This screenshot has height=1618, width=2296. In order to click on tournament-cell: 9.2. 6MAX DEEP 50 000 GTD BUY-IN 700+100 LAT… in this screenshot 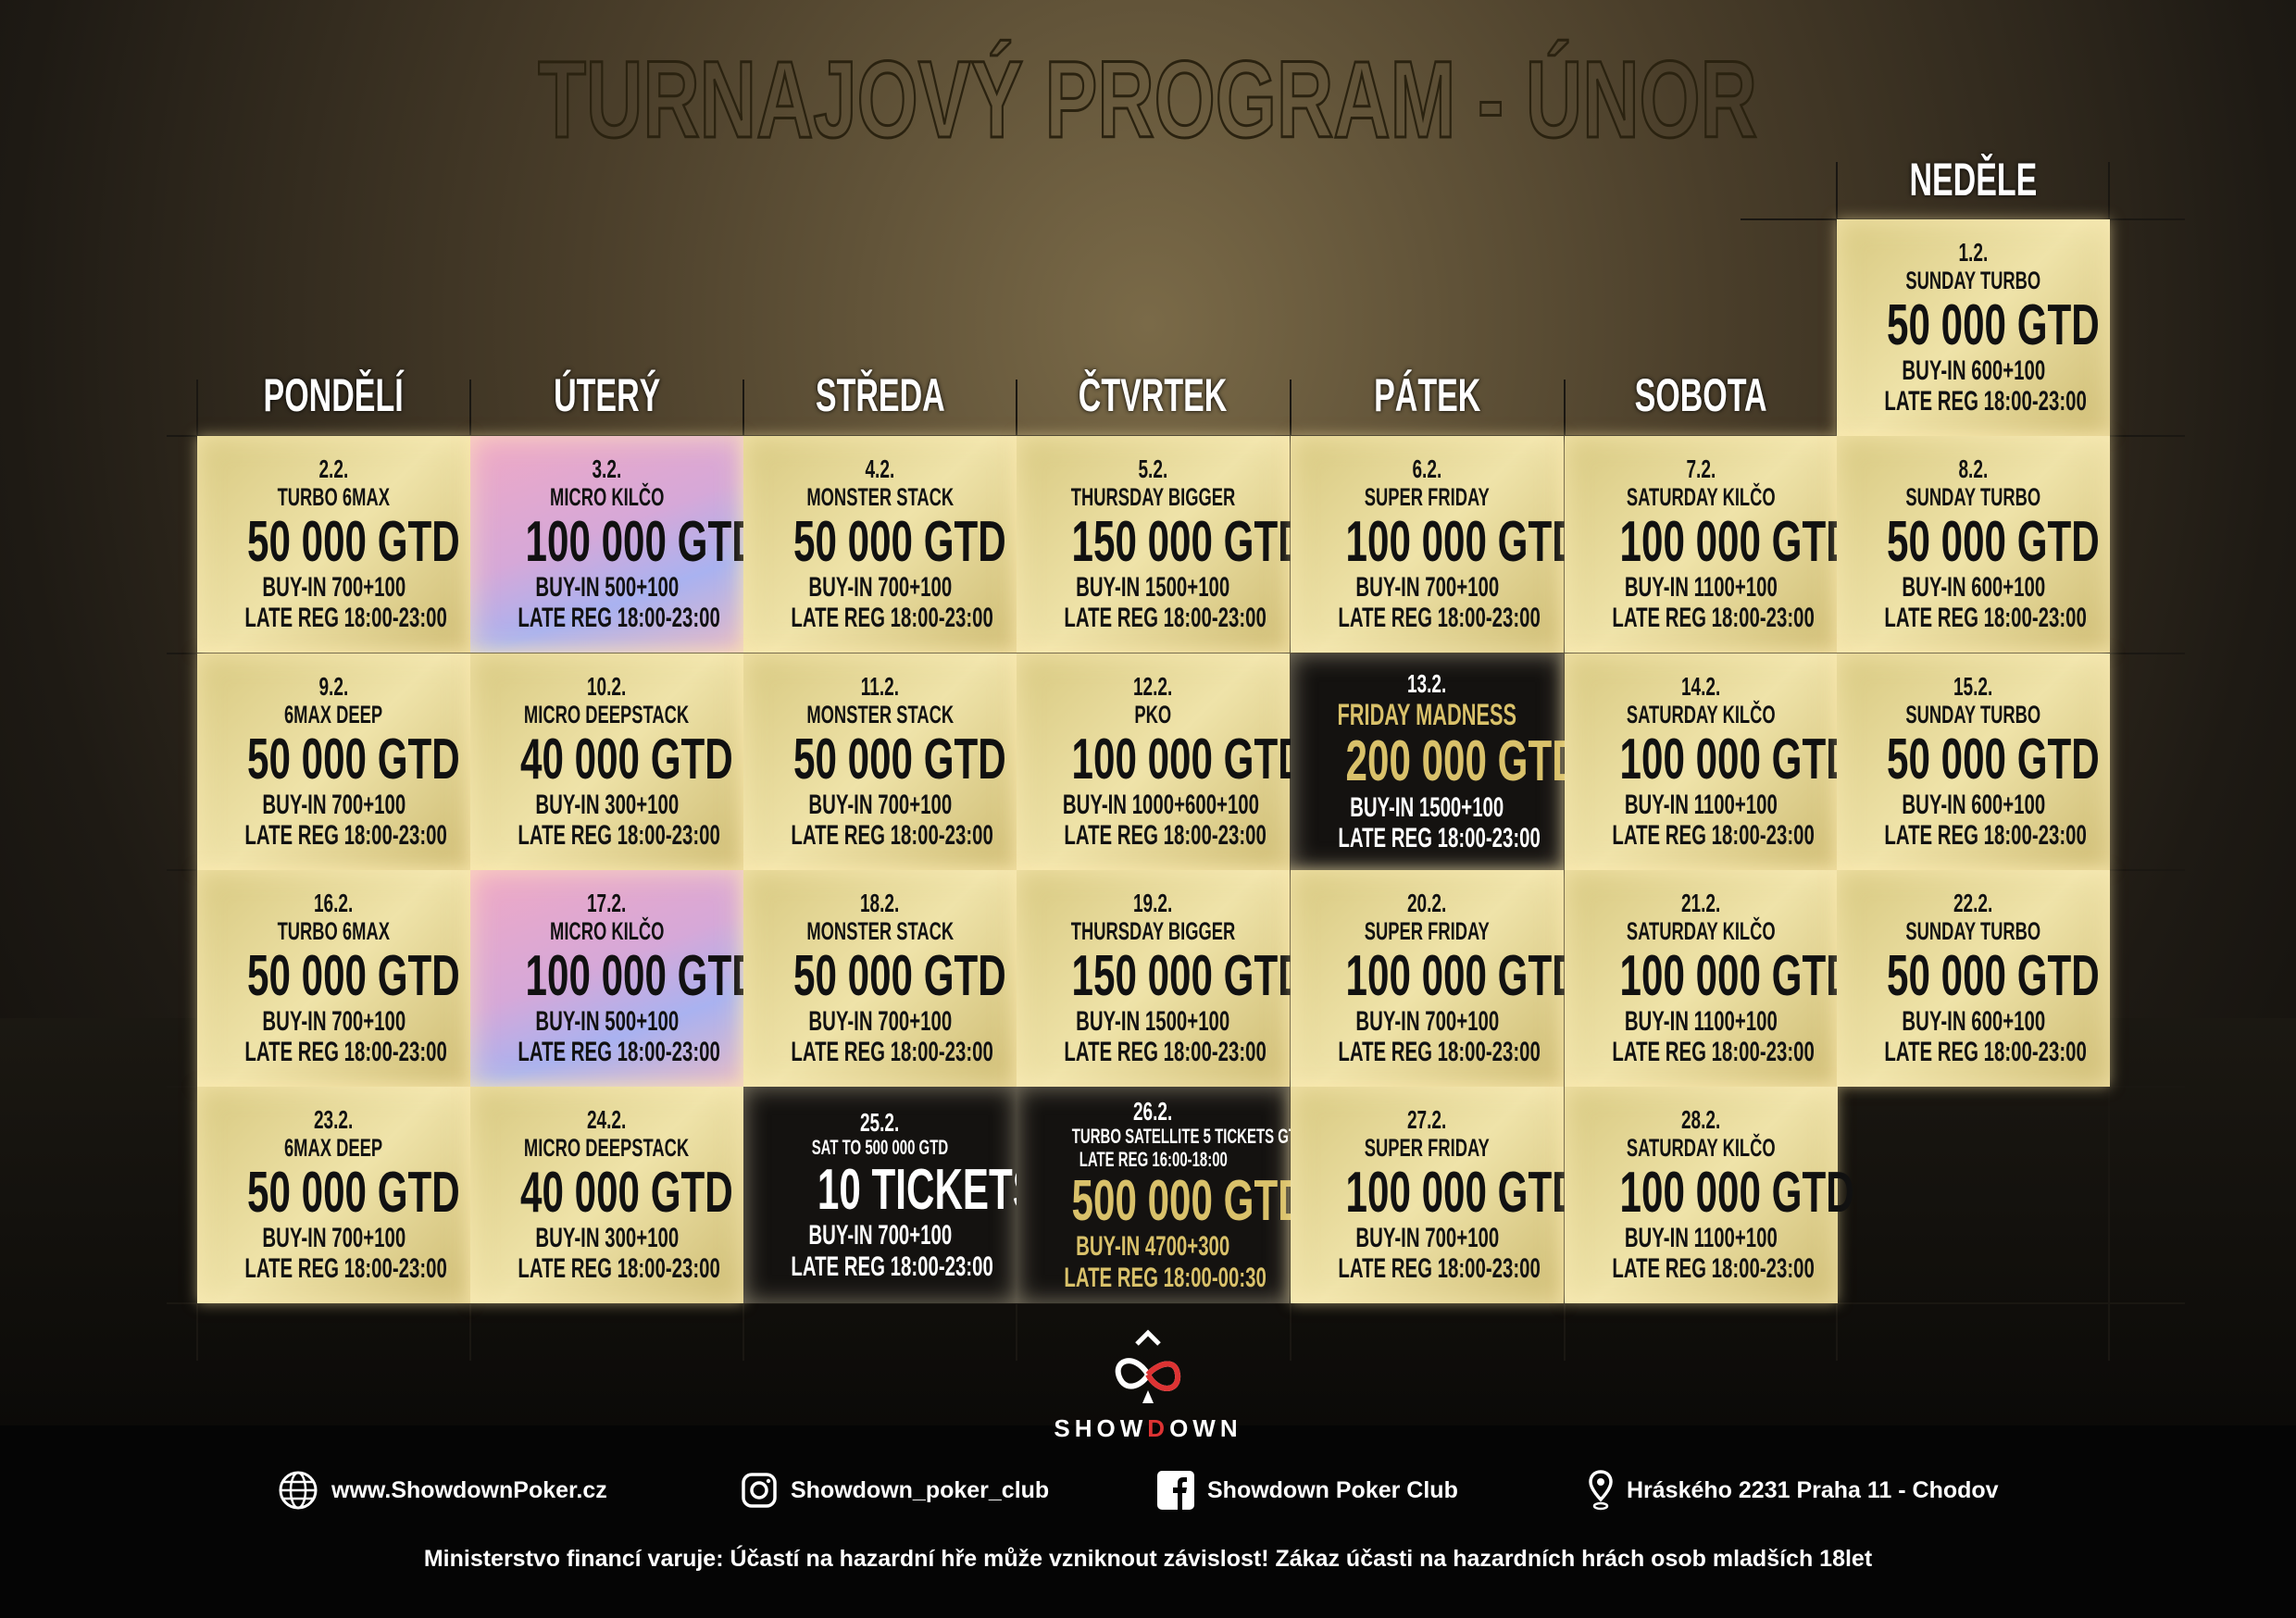, I will do `click(333, 761)`.